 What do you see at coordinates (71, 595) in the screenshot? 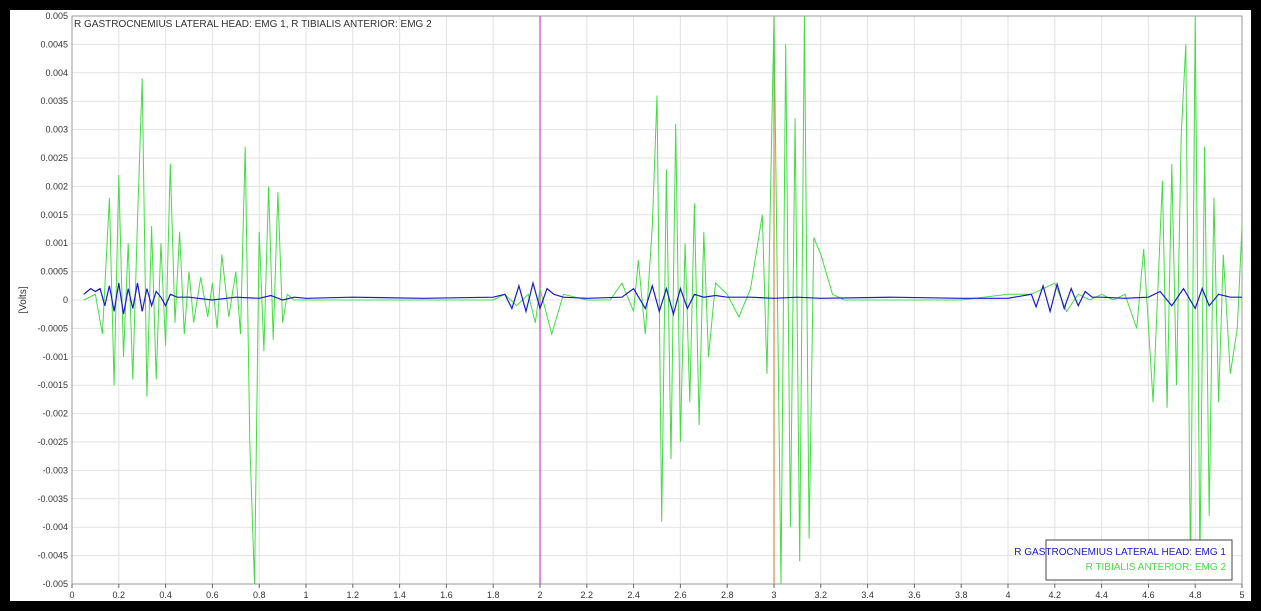
I see `x-tick-label: 0` at bounding box center [71, 595].